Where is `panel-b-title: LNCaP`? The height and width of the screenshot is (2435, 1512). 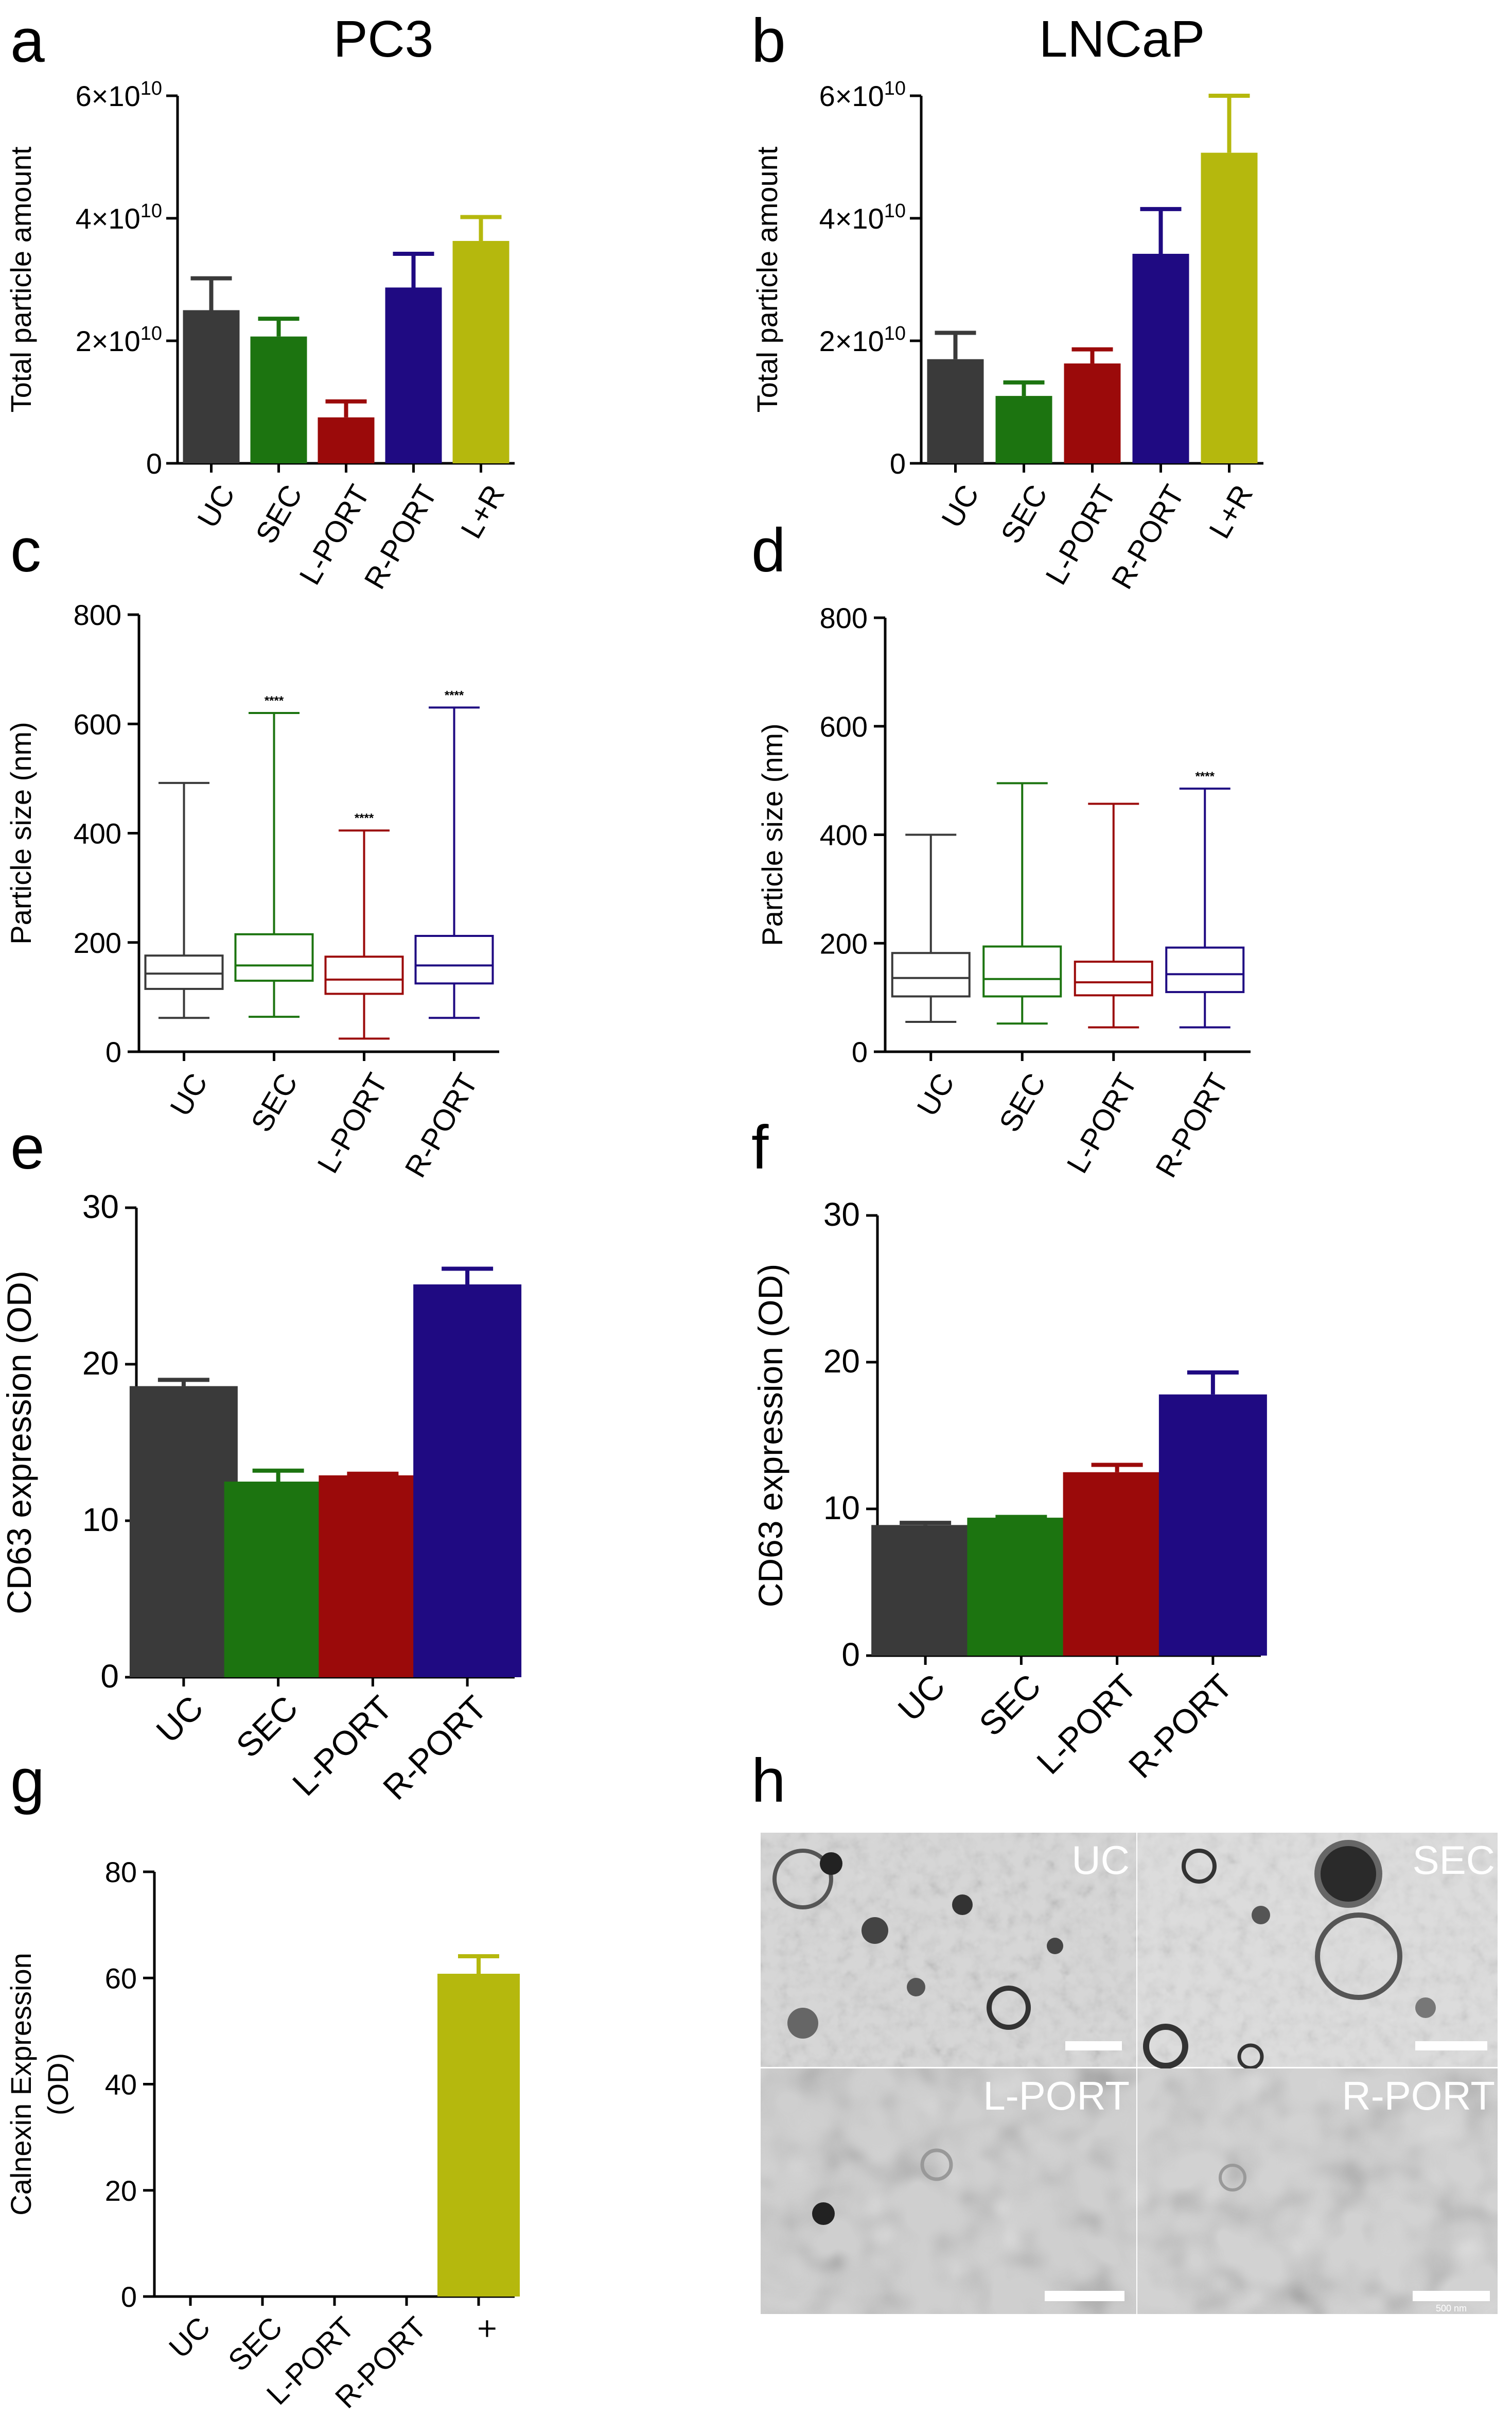 panel-b-title: LNCaP is located at coordinates (1122, 39).